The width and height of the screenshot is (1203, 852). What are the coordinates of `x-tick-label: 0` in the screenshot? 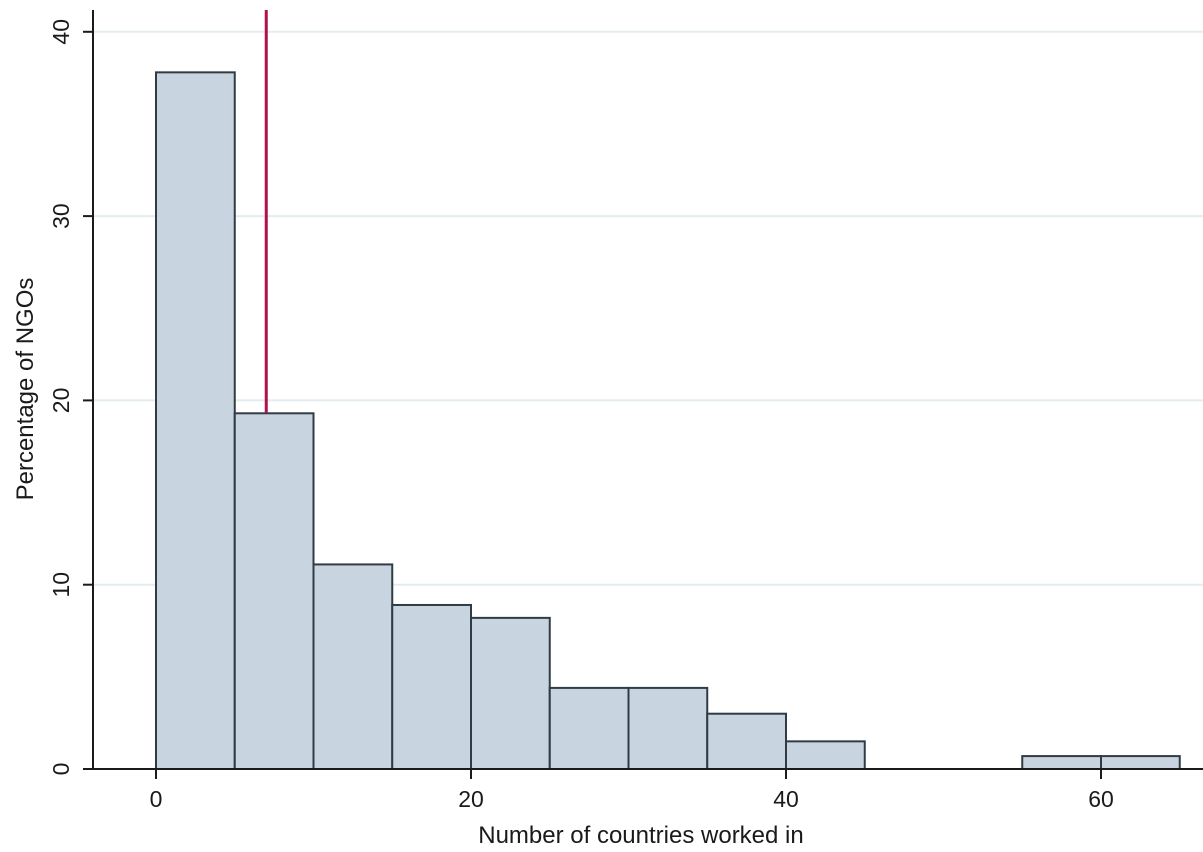 It's located at (156, 799).